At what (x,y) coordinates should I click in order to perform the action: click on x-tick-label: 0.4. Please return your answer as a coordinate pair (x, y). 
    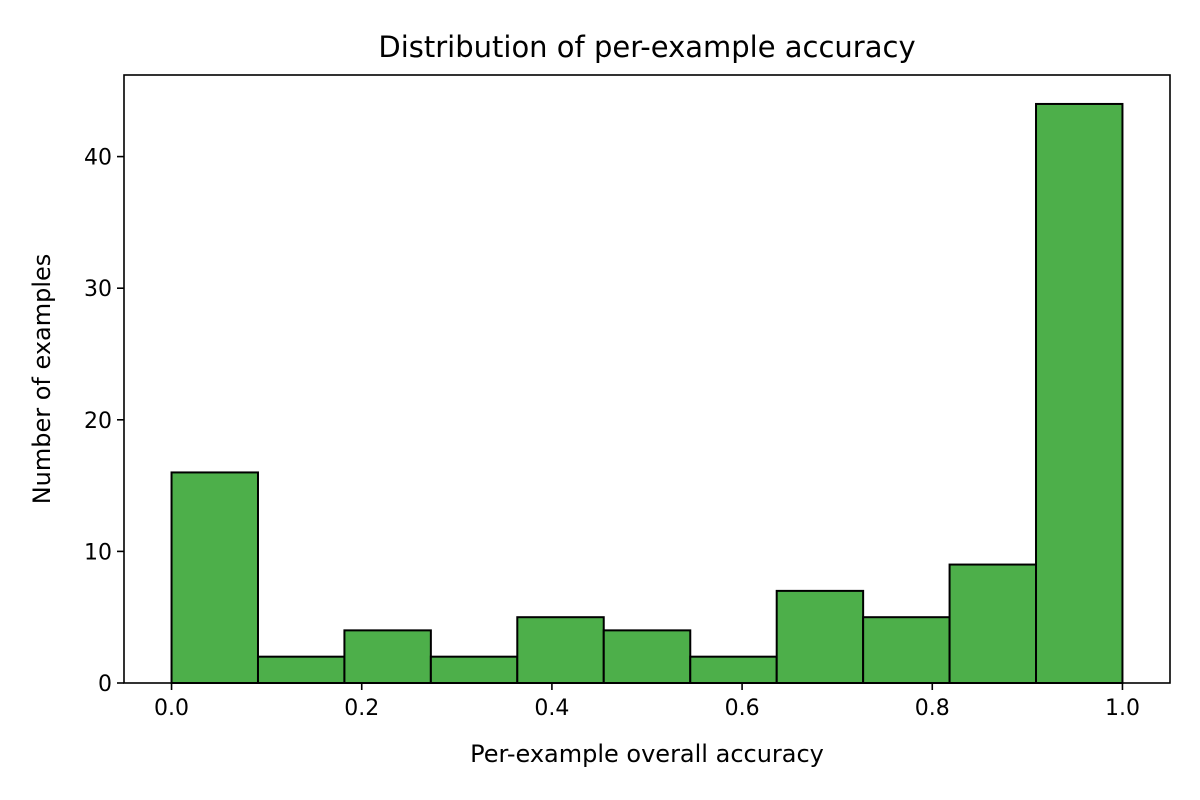
    Looking at the image, I should click on (551, 708).